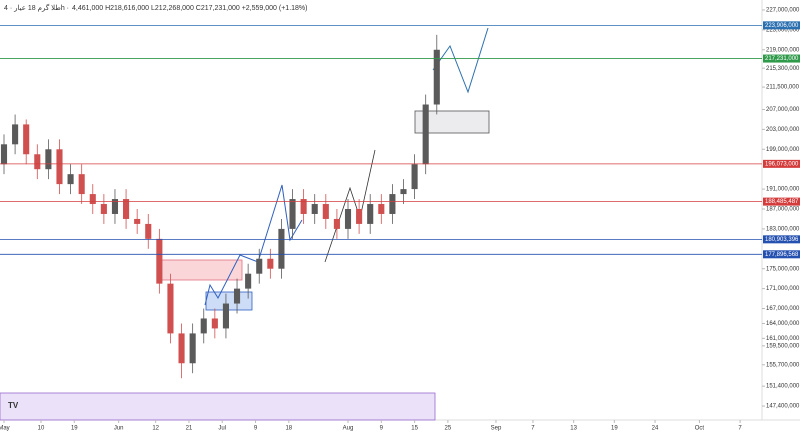 The width and height of the screenshot is (800, 434). Describe the element at coordinates (348, 429) in the screenshot. I see `x-tick-label: Aug` at that location.